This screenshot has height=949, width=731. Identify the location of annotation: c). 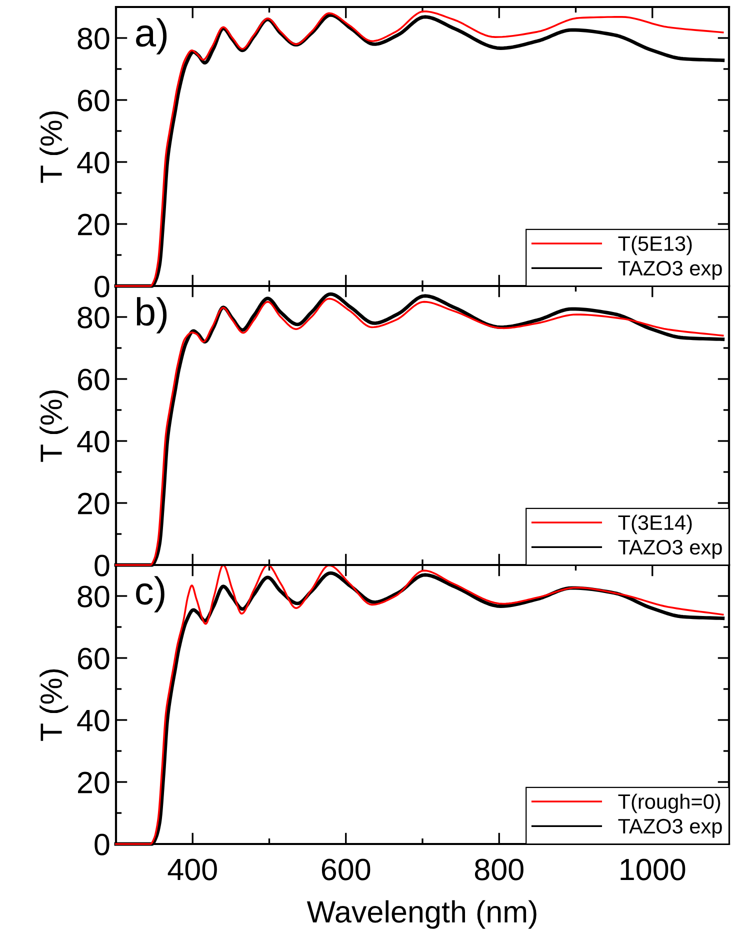
(150, 594).